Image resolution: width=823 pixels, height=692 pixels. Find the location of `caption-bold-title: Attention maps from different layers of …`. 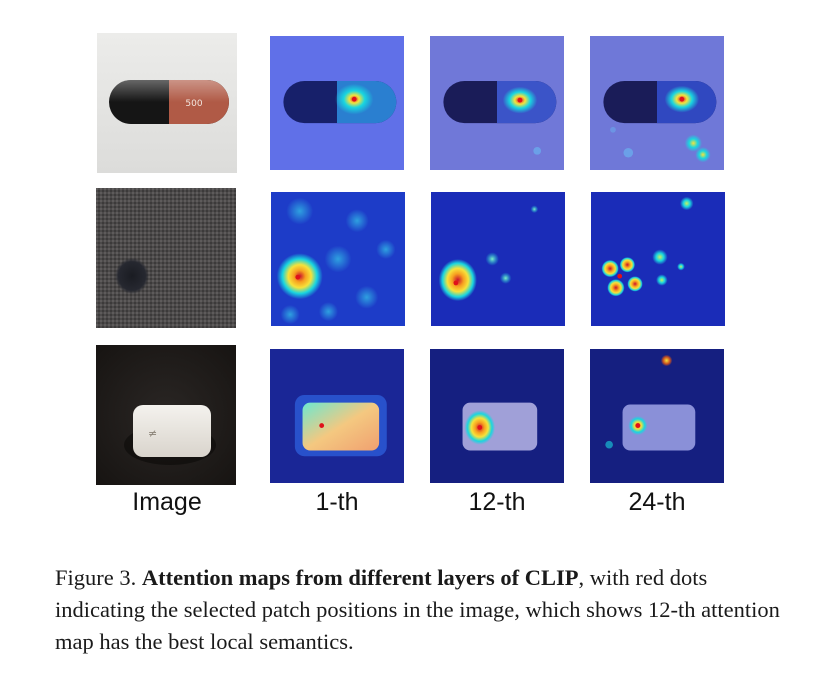

caption-bold-title: Attention maps from different layers of … is located at coordinates (360, 577).